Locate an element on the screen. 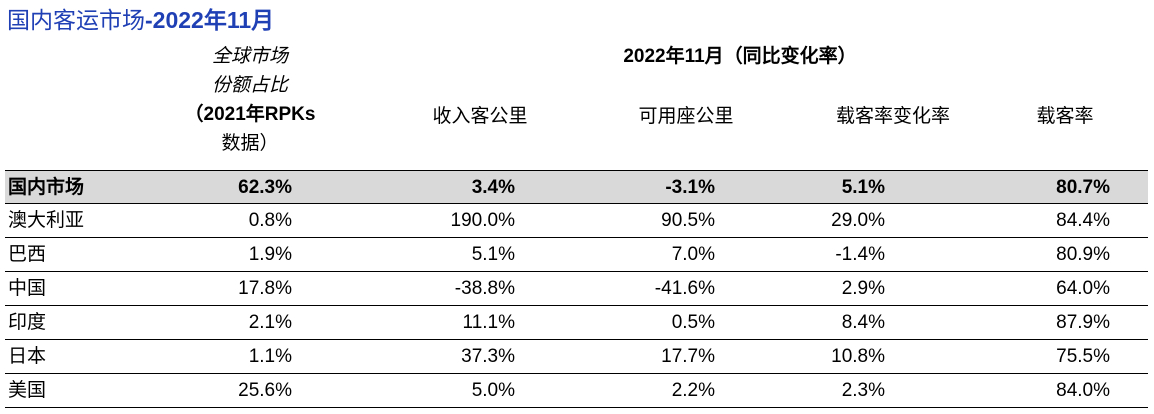 This screenshot has height=414, width=1154. rpk-value: 11.1% is located at coordinates (488, 322).